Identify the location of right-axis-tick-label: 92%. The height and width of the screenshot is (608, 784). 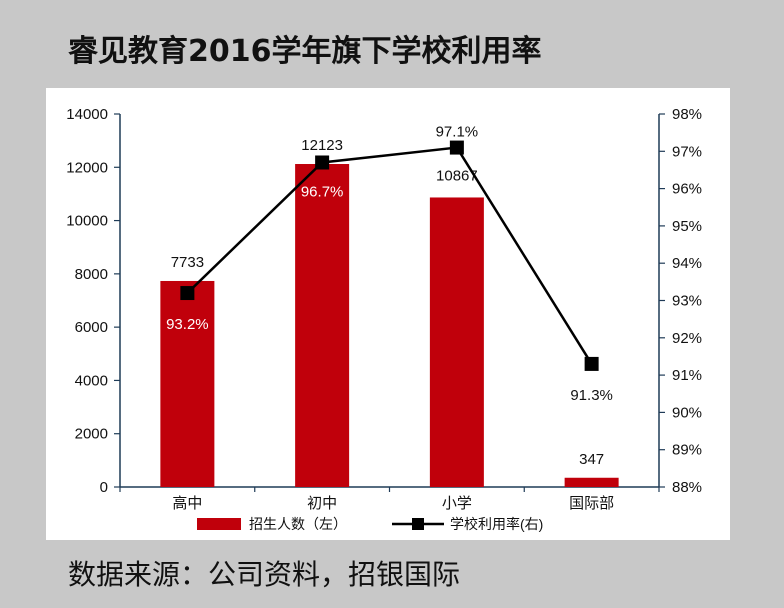
(687, 338).